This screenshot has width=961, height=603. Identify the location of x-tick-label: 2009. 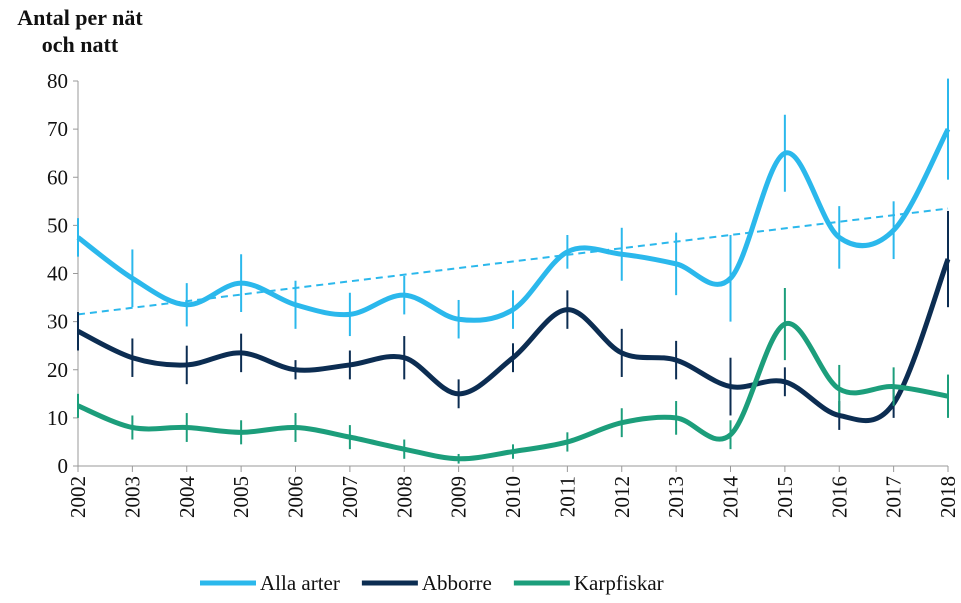
(459, 497).